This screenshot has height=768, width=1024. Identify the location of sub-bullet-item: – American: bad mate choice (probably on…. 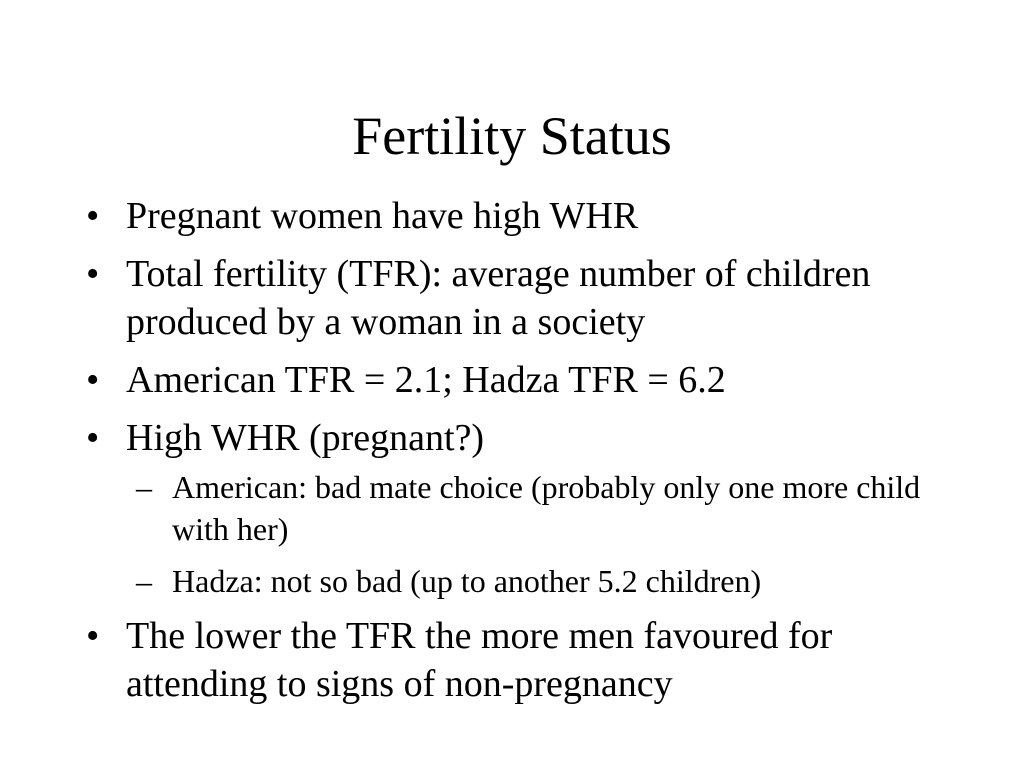
(546, 508).